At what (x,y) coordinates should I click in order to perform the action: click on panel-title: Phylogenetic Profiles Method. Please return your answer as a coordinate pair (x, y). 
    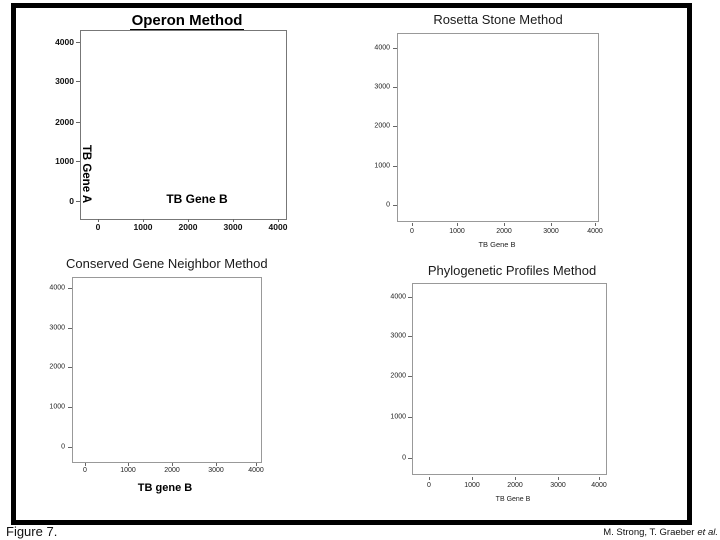
    Looking at the image, I should click on (512, 270).